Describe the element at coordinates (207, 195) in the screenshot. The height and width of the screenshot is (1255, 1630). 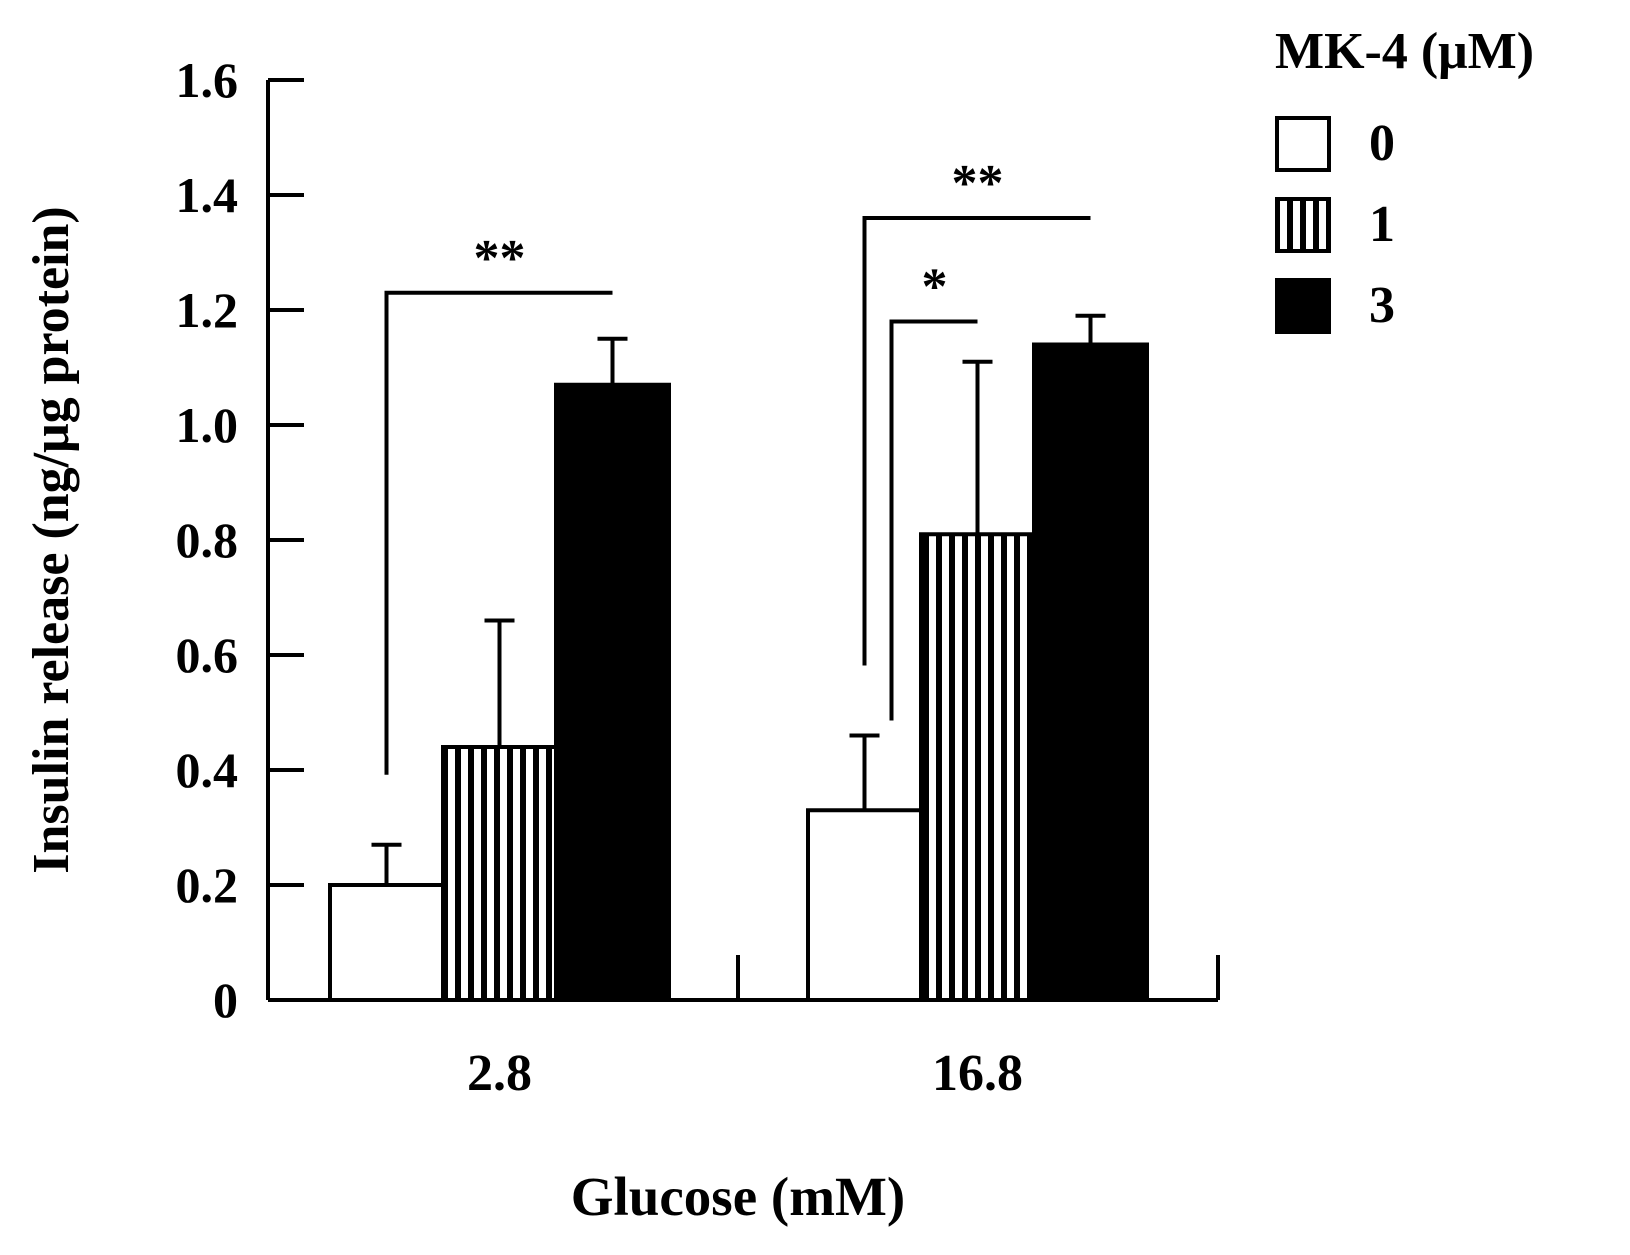
I see `y-tick-label: 1.4` at that location.